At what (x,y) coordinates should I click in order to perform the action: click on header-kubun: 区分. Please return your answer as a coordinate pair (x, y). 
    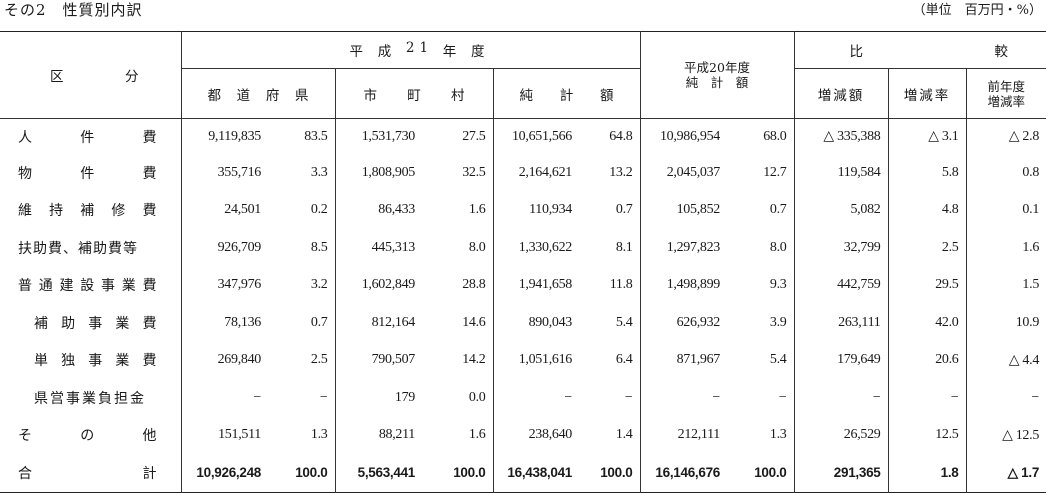
    Looking at the image, I should click on (90, 75).